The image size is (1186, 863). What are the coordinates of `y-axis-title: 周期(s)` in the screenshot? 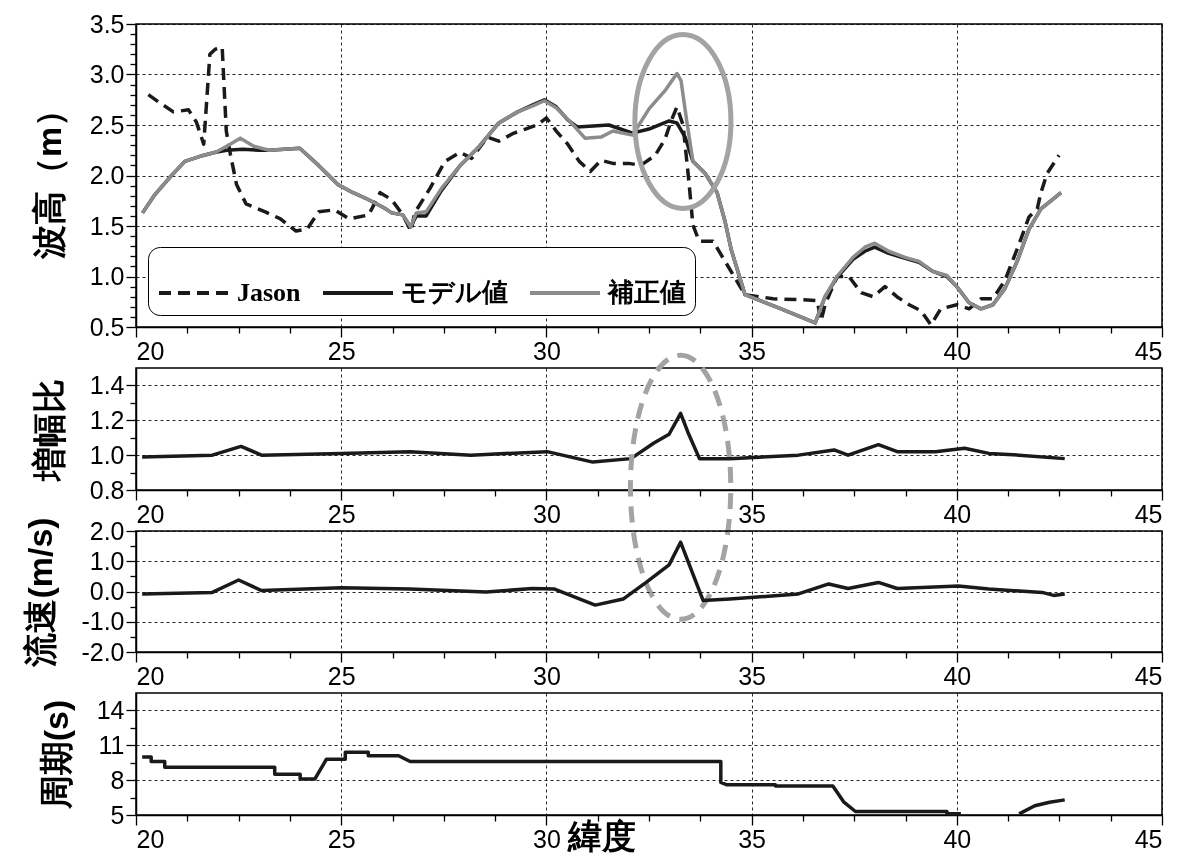 It's located at (55, 755).